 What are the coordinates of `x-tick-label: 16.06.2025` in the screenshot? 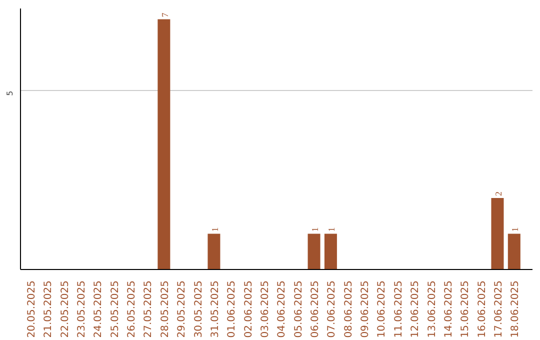 It's located at (482, 309).